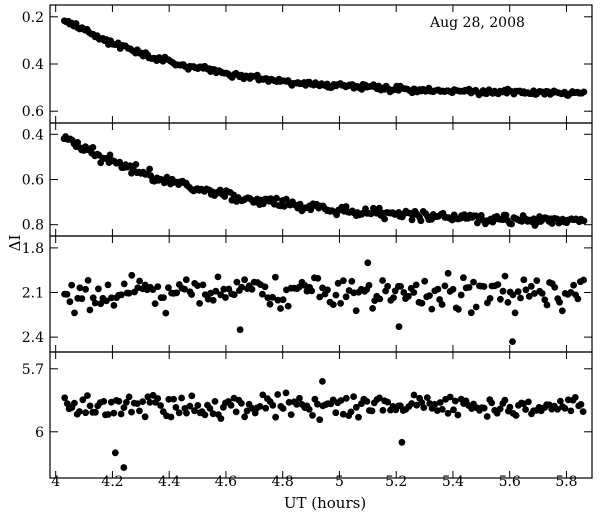 The width and height of the screenshot is (600, 515). I want to click on x-tick-label: 5.4, so click(453, 482).